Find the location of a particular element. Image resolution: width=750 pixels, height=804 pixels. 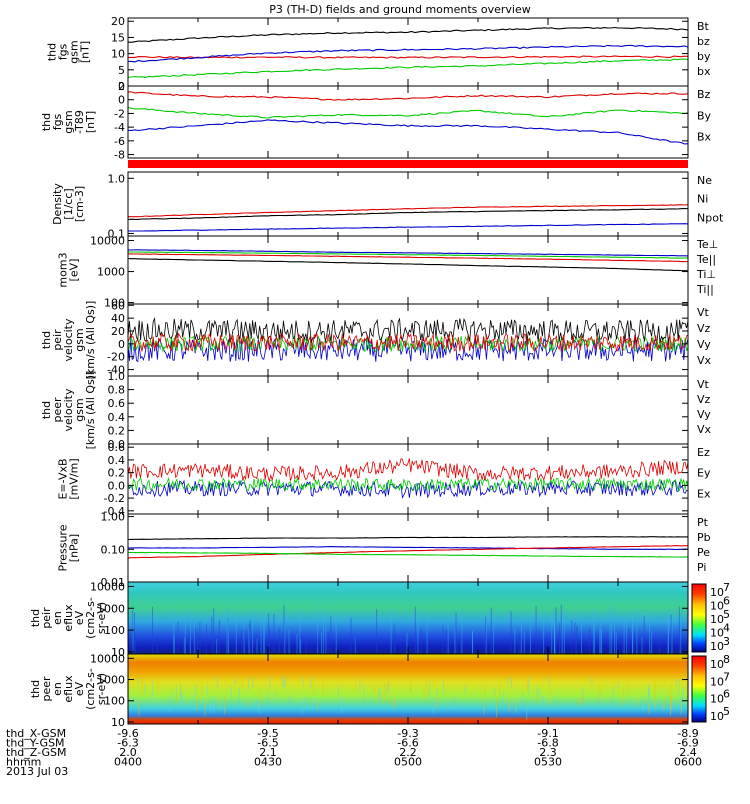

y-axis-label: [1/cc] is located at coordinates (68, 203).